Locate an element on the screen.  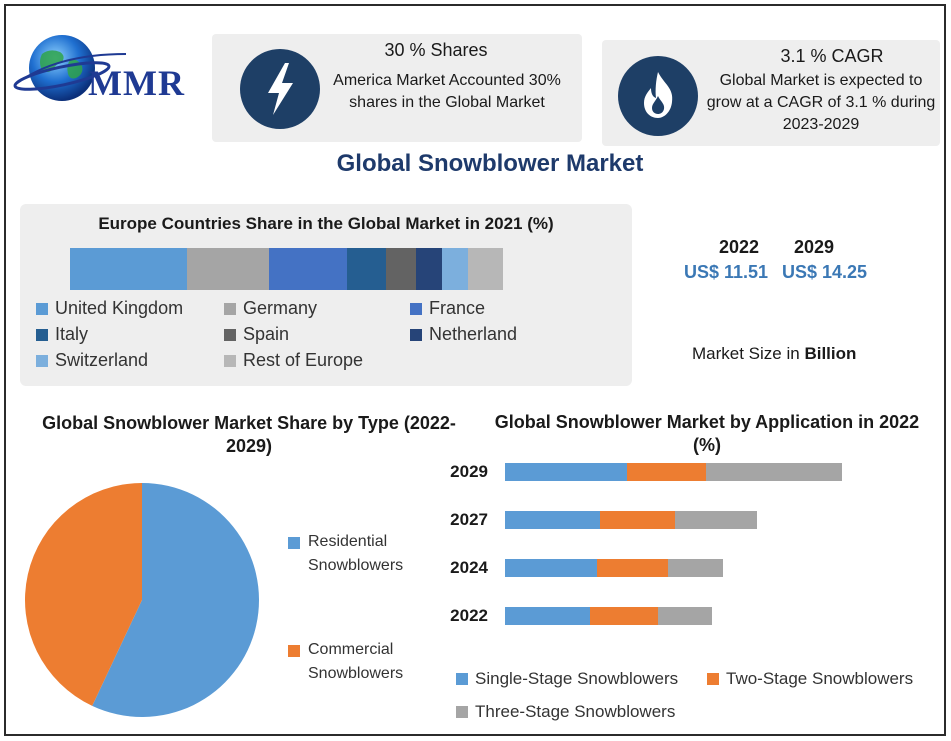
legend-item: Single-Stage Snowblowers is located at coordinates (567, 679).